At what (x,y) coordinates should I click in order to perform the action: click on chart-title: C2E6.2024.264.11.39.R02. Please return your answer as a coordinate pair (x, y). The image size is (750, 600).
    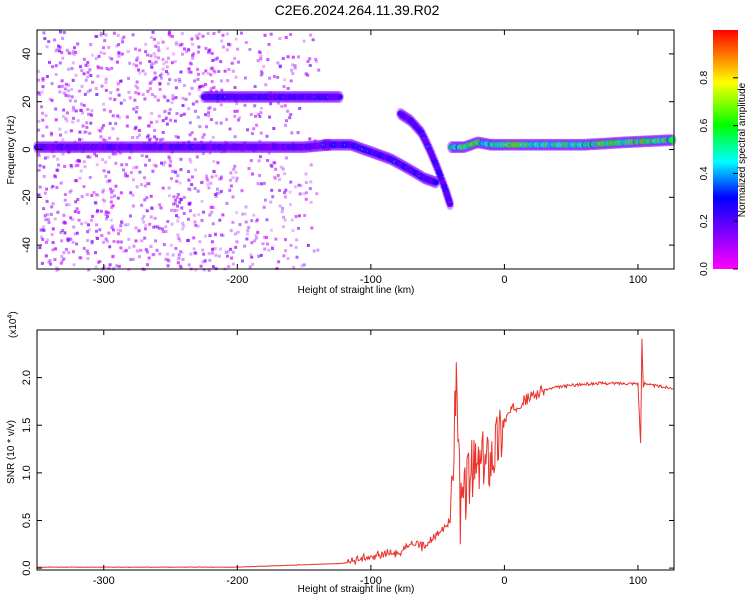
    Looking at the image, I should click on (357, 10).